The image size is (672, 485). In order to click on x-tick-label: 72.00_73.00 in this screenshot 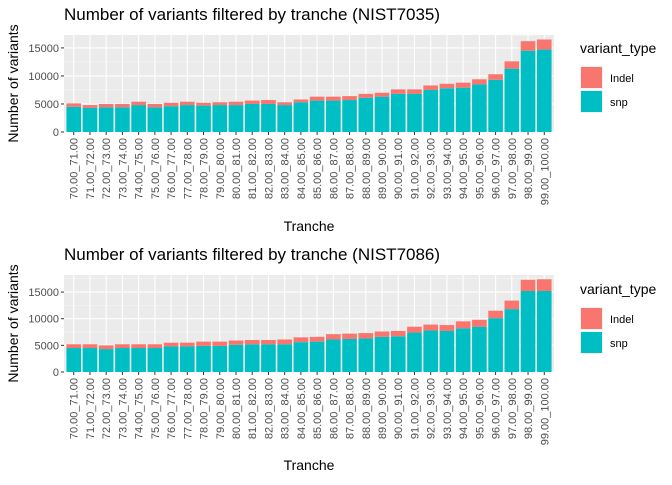, I will do `click(107, 168)`.